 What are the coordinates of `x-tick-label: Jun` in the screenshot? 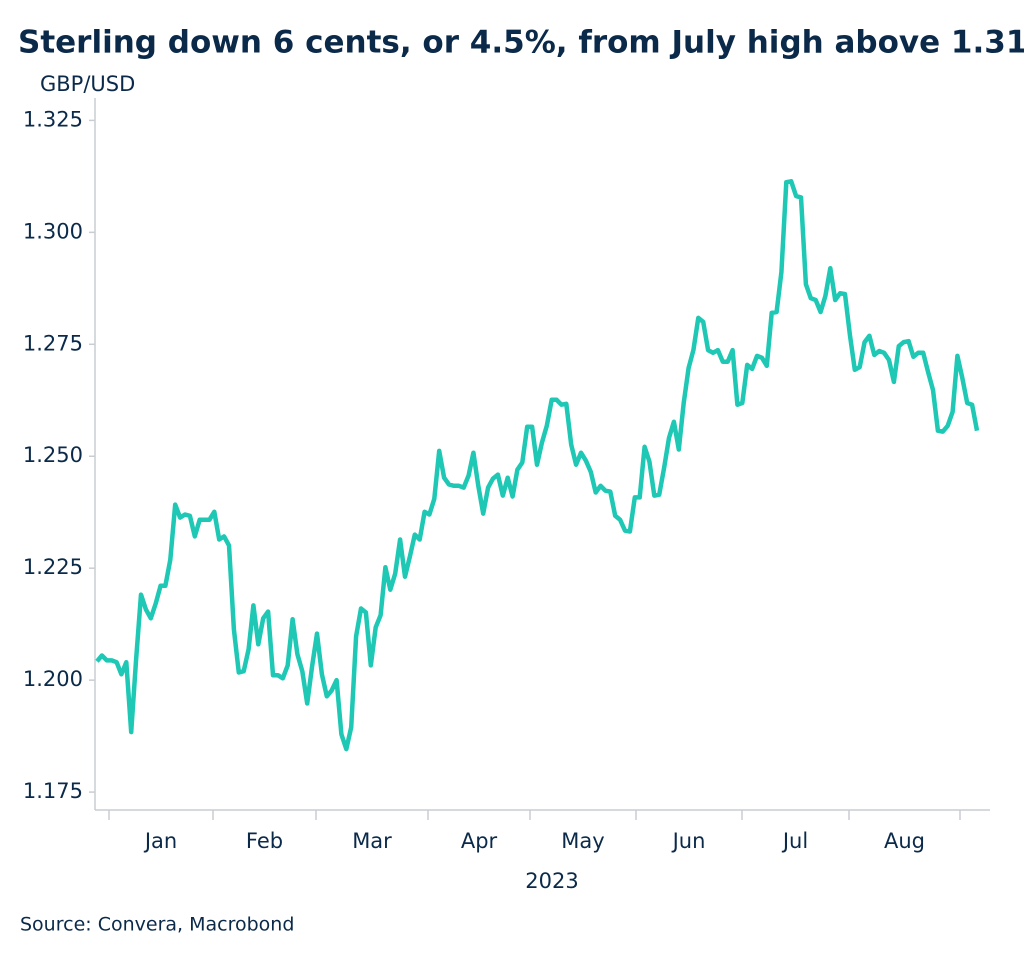 It's located at (688, 841).